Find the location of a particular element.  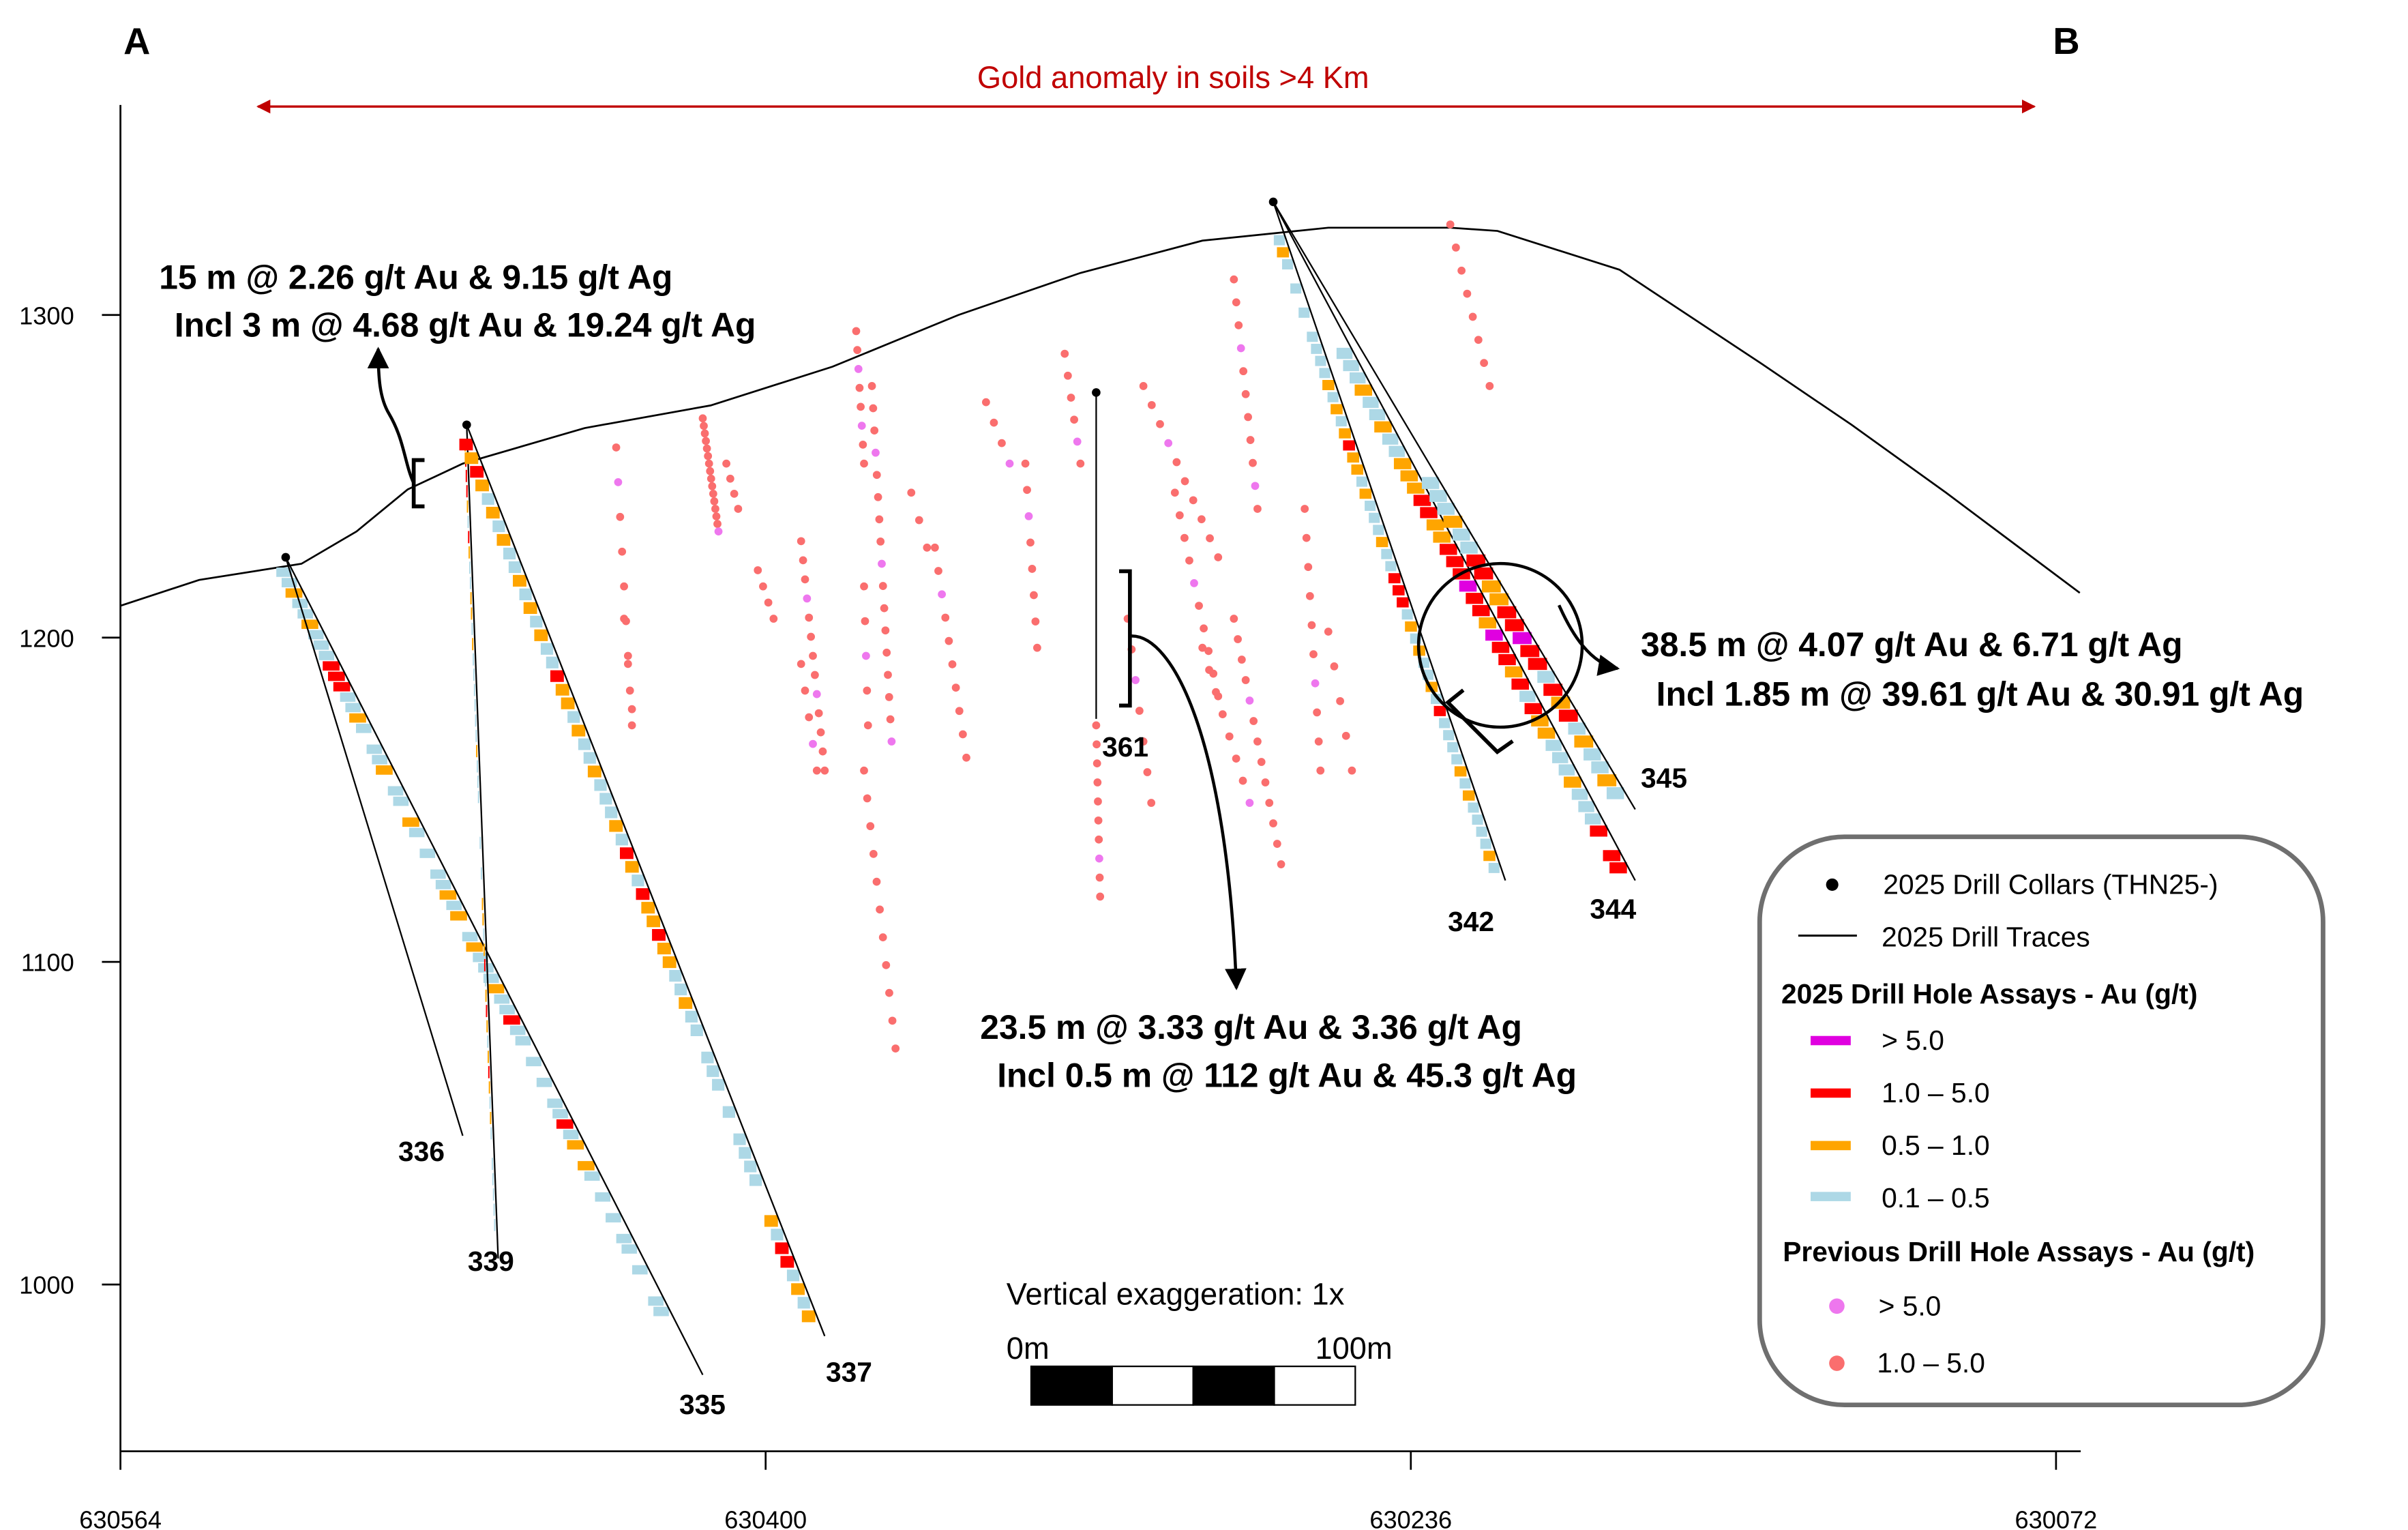

legend-class: > 5.0 is located at coordinates (1910, 1305).